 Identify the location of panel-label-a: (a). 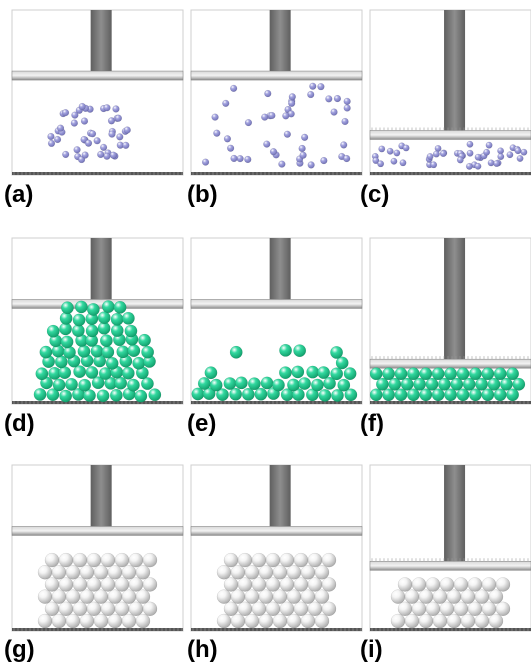
(18, 195).